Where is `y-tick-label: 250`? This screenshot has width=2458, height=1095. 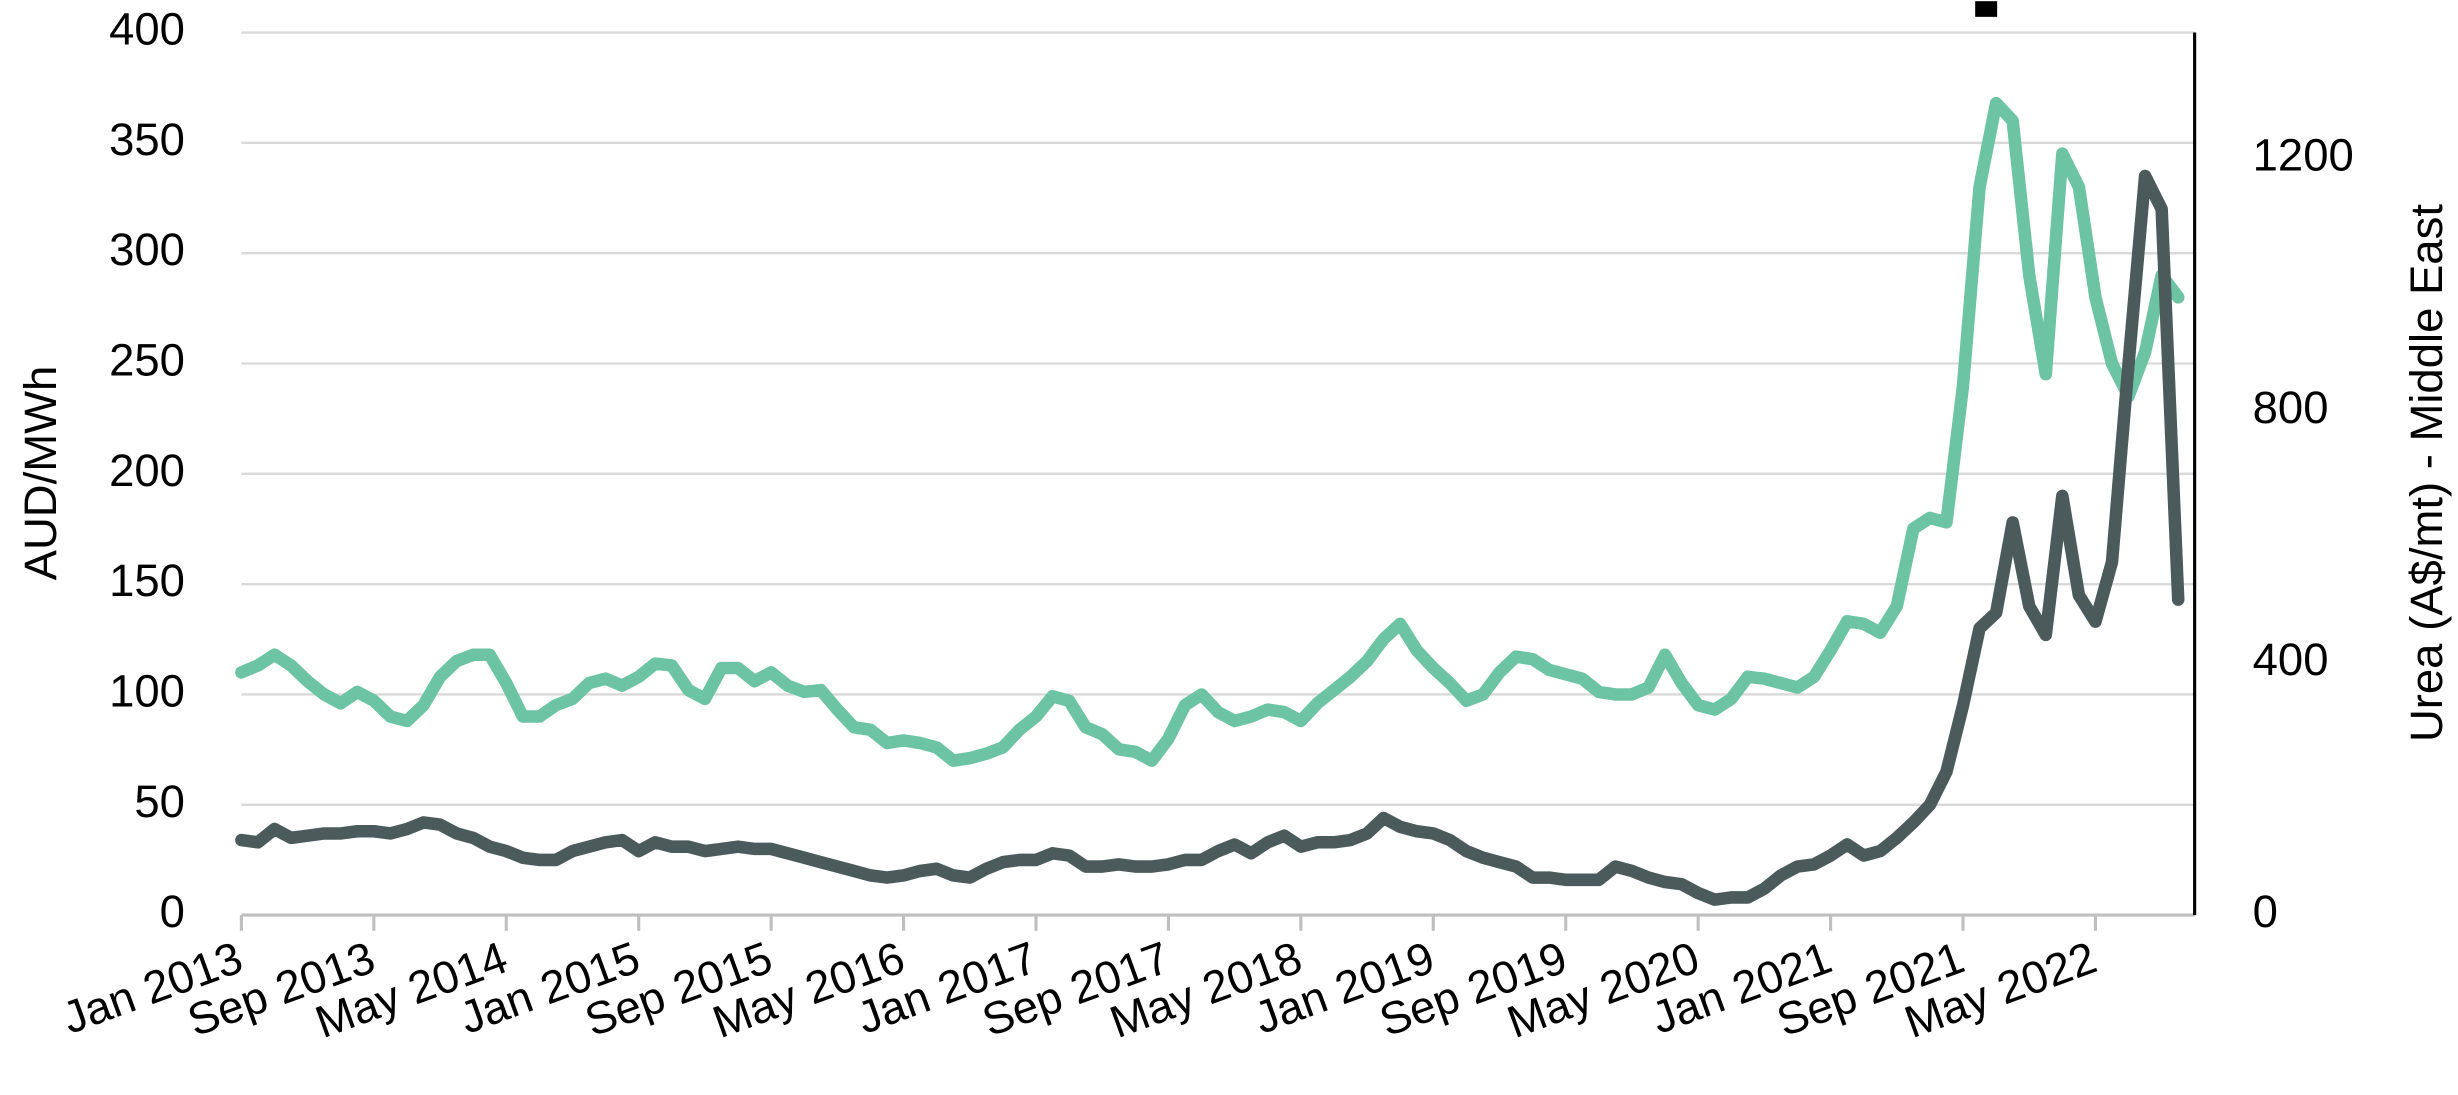
y-tick-label: 250 is located at coordinates (147, 360).